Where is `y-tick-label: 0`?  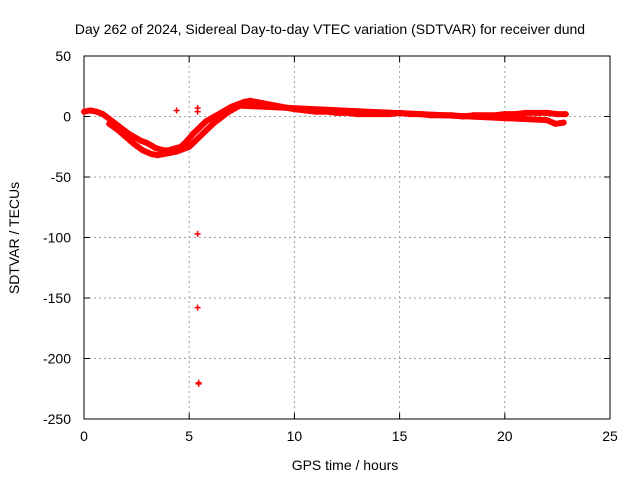 y-tick-label: 0 is located at coordinates (67, 117).